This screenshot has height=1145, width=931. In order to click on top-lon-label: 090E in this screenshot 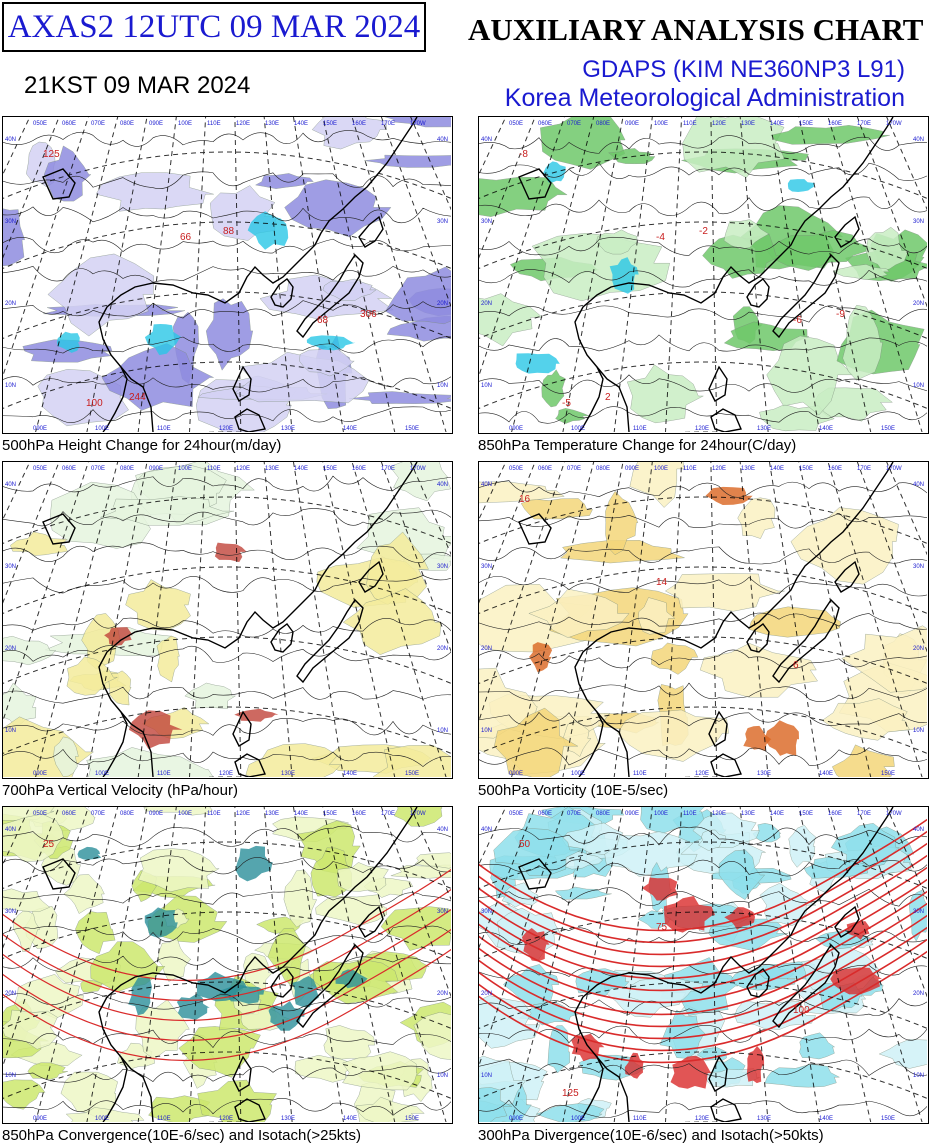, I will do `click(156, 124)`.